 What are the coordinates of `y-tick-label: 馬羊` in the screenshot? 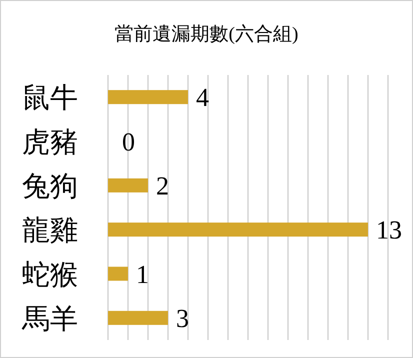 It's located at (49, 319).